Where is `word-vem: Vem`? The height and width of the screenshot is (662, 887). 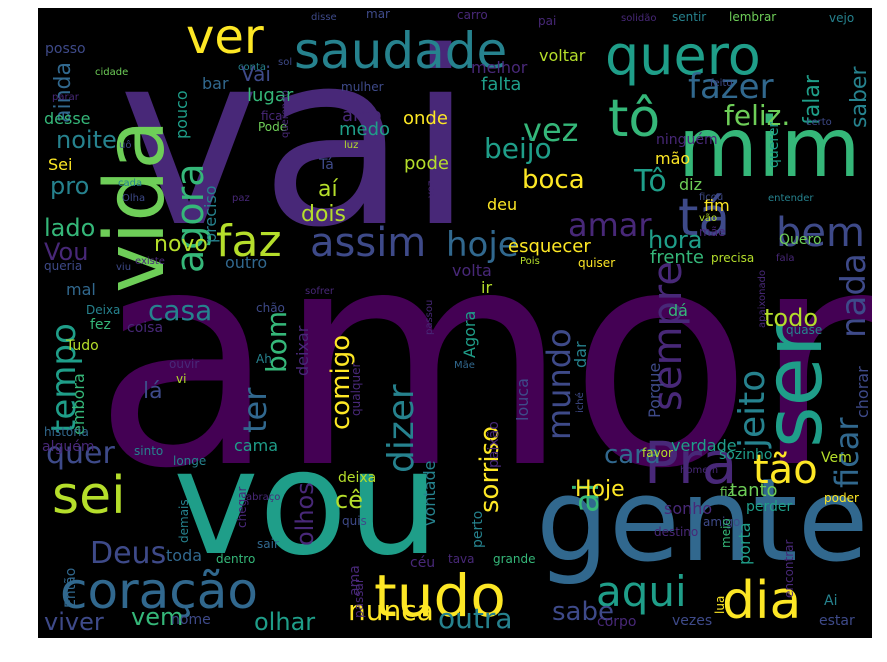 word-vem: Vem is located at coordinates (836, 458).